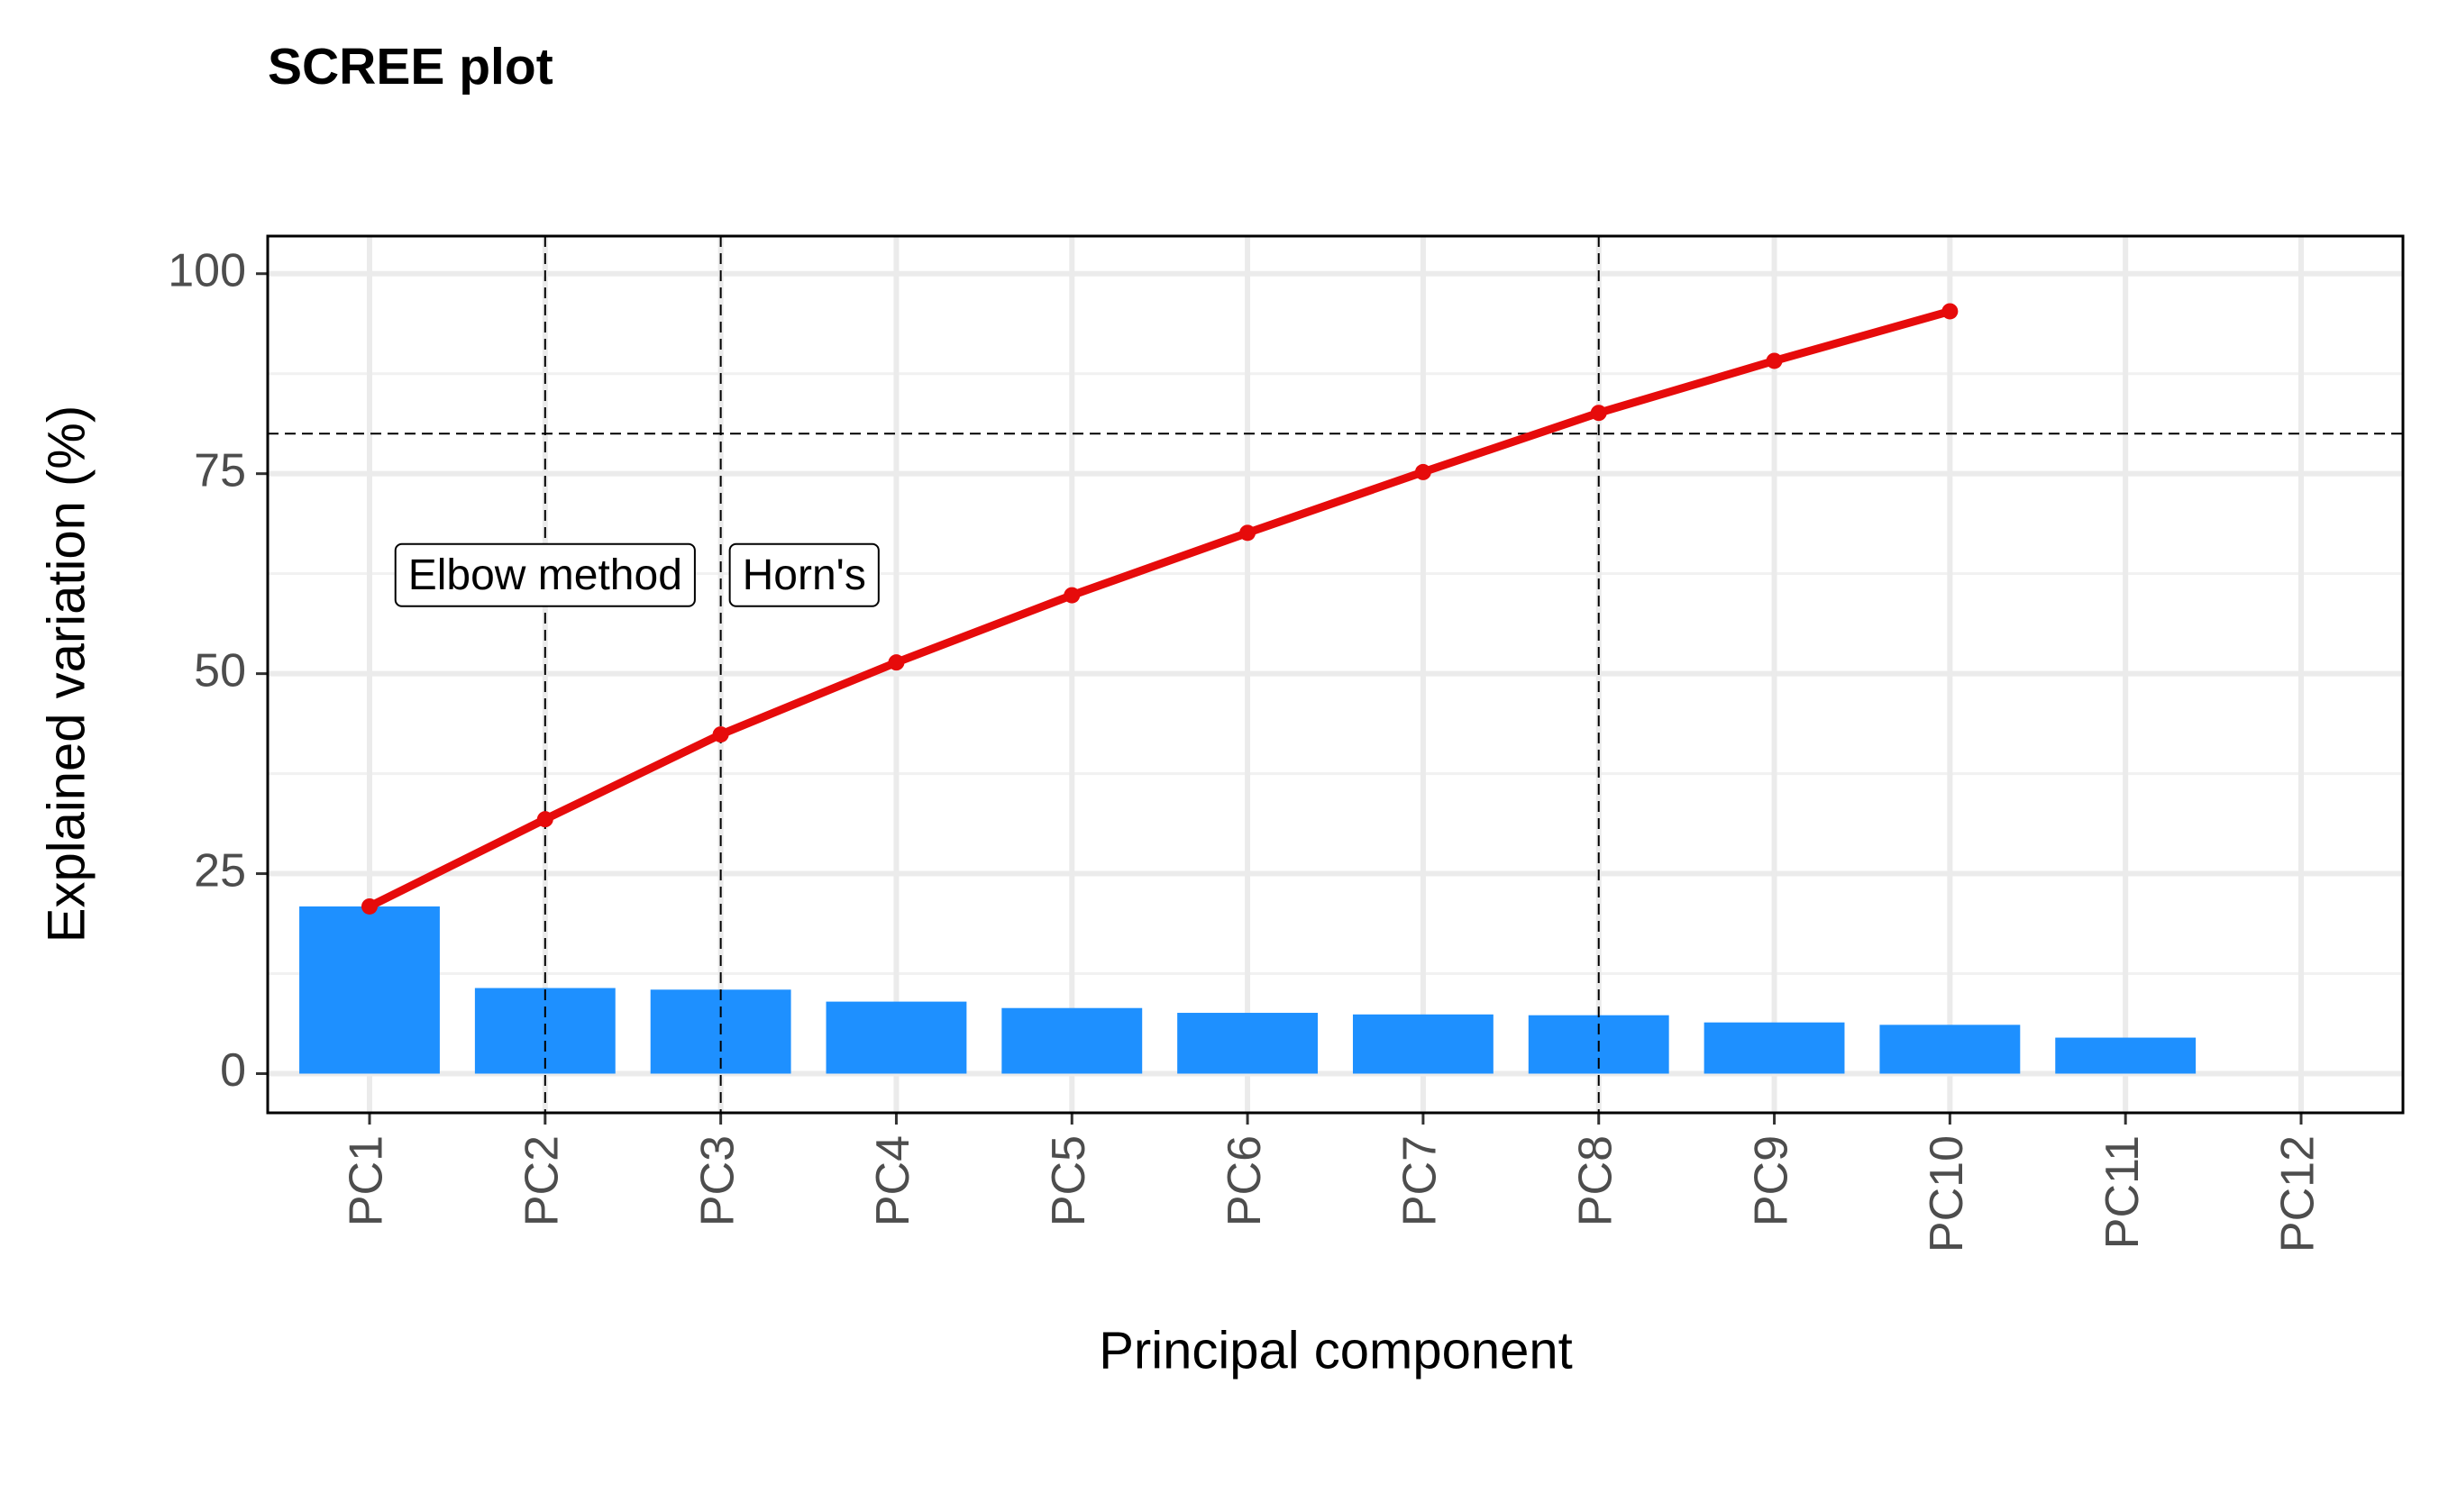  Describe the element at coordinates (233, 1070) in the screenshot. I see `y-tick-label: 0` at that location.